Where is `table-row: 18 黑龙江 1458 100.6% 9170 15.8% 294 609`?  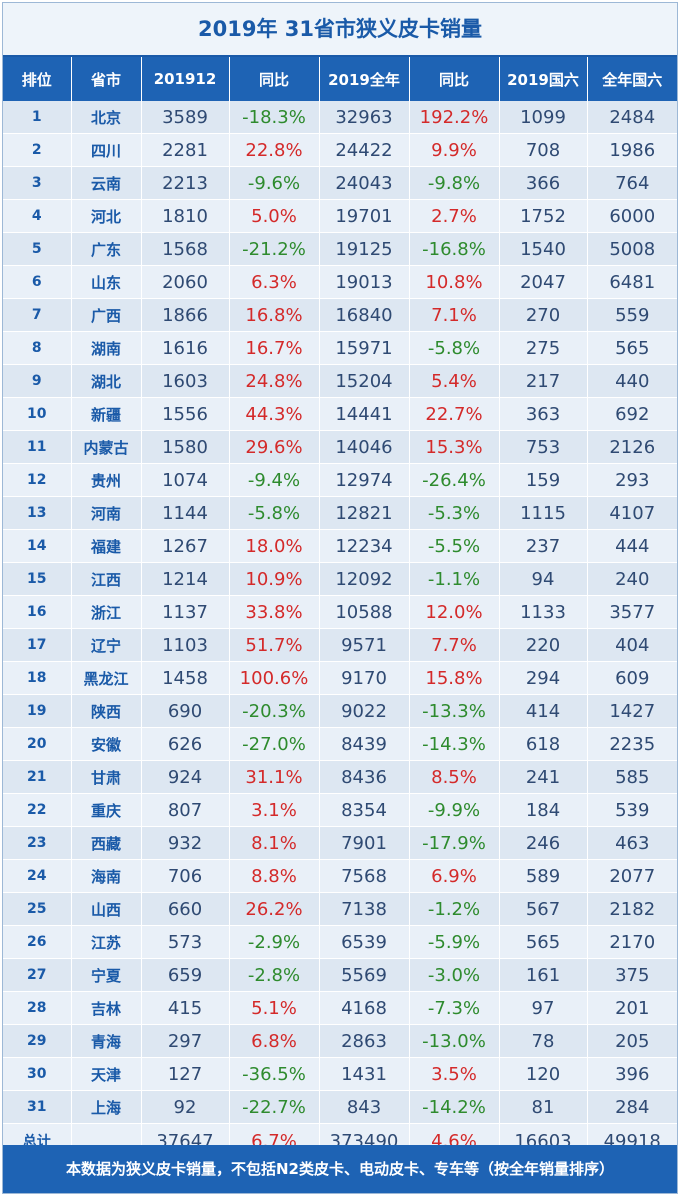
table-row: 18 黑龙江 1458 100.6% 9170 15.8% 294 609 is located at coordinates (340, 678).